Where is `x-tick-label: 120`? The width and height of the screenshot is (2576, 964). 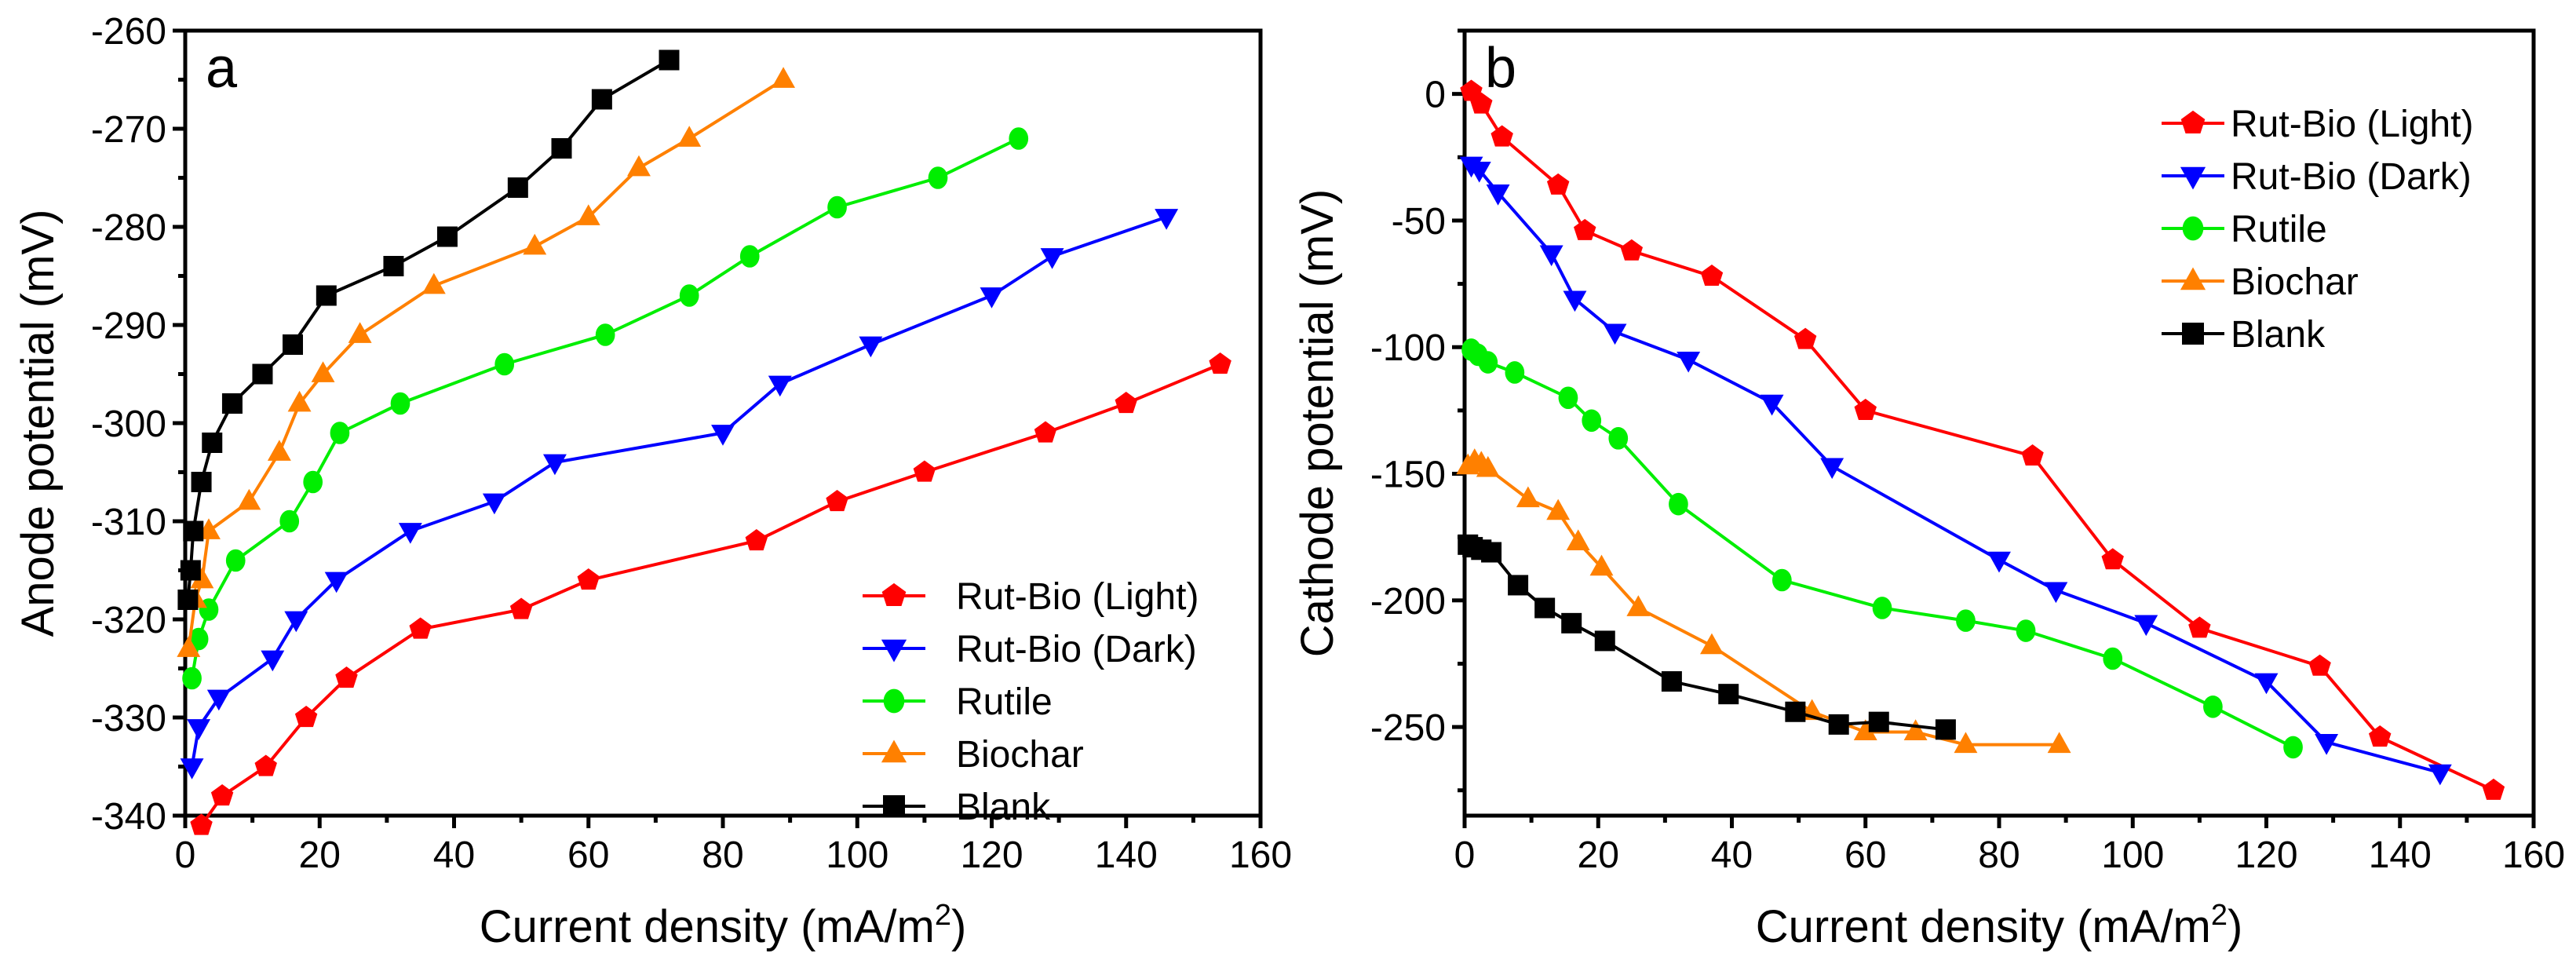 x-tick-label: 120 is located at coordinates (2266, 855).